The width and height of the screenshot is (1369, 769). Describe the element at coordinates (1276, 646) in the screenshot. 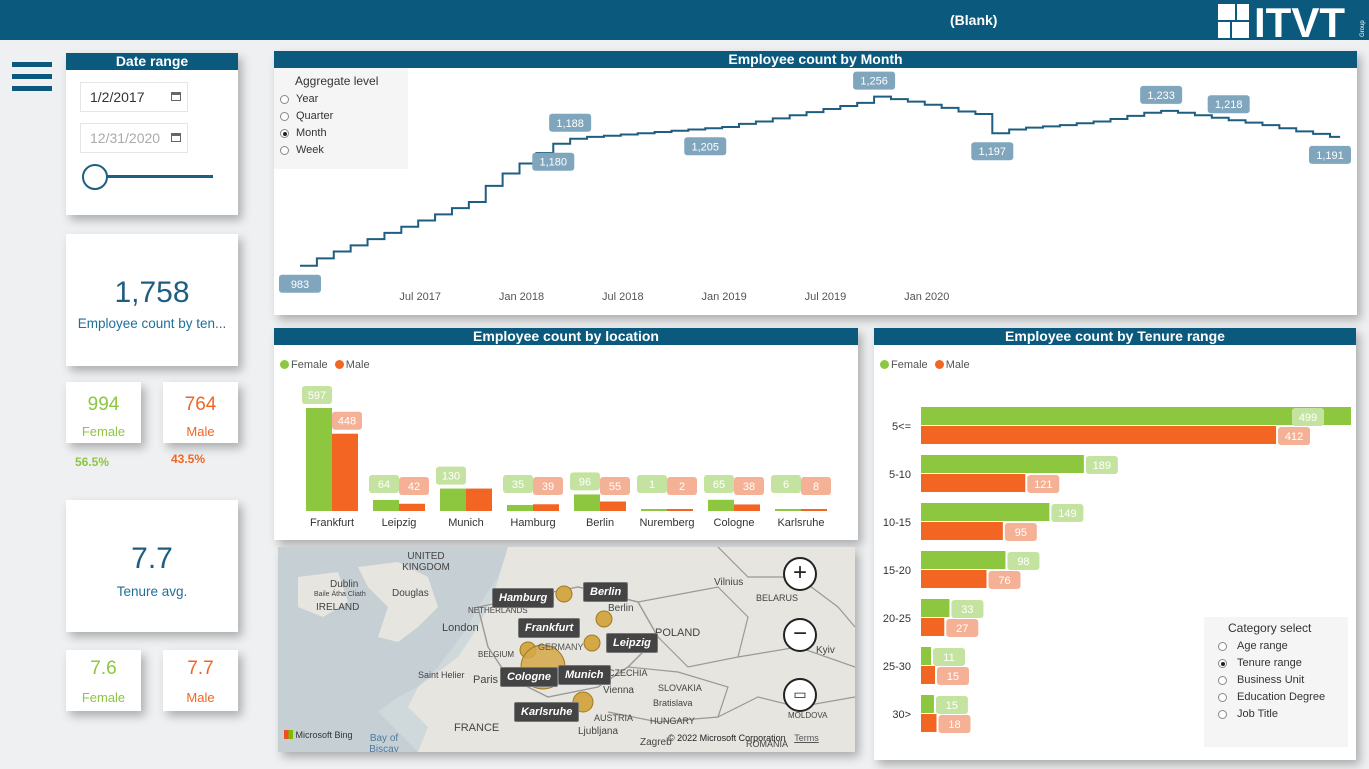

I see `category-option: Age range` at that location.